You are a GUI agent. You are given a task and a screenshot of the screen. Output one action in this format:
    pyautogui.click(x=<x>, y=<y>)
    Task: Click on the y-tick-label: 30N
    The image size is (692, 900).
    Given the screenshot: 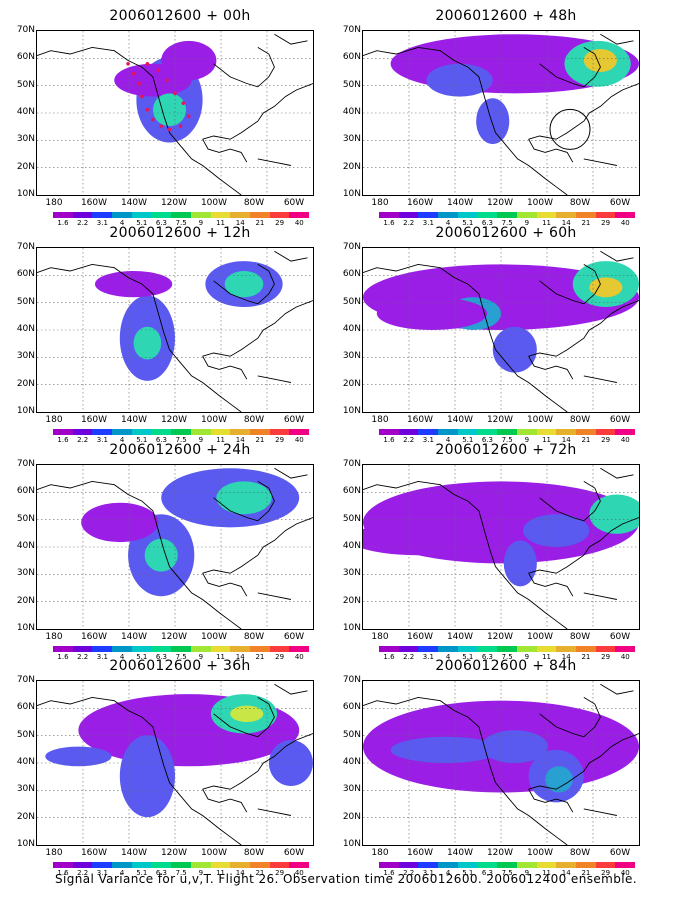 What is the action you would take?
    pyautogui.click(x=25, y=573)
    